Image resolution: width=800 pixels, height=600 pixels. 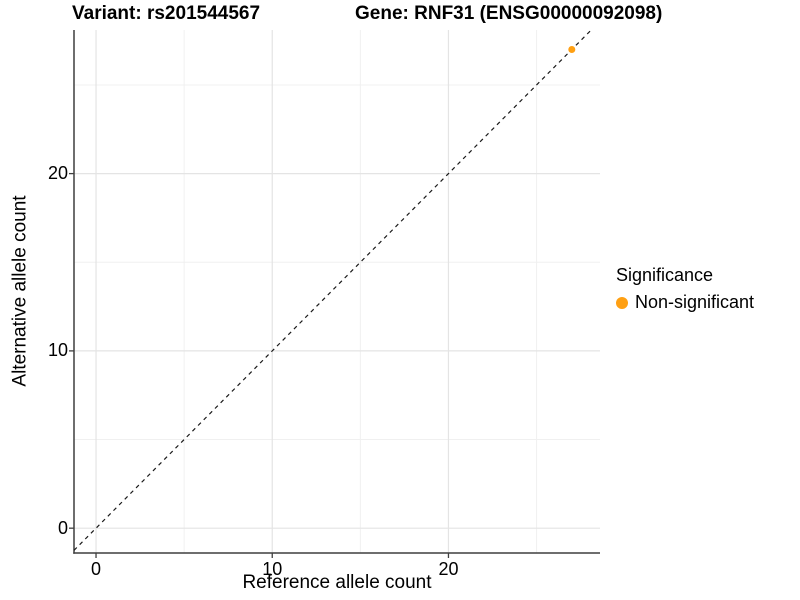 What do you see at coordinates (337, 582) in the screenshot?
I see `x-axis-title: Reference allele count` at bounding box center [337, 582].